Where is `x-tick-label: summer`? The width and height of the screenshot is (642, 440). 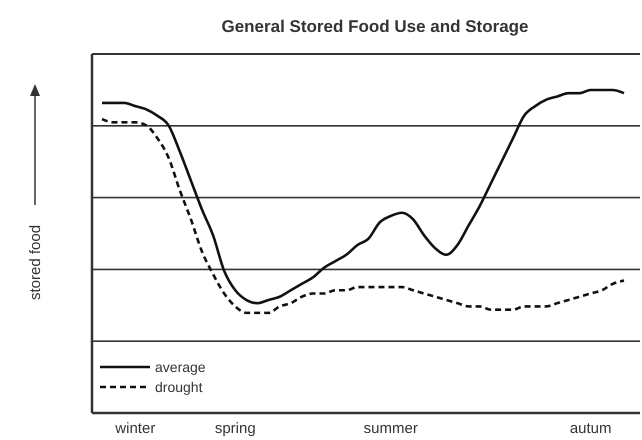 x-tick-label: summer is located at coordinates (391, 428).